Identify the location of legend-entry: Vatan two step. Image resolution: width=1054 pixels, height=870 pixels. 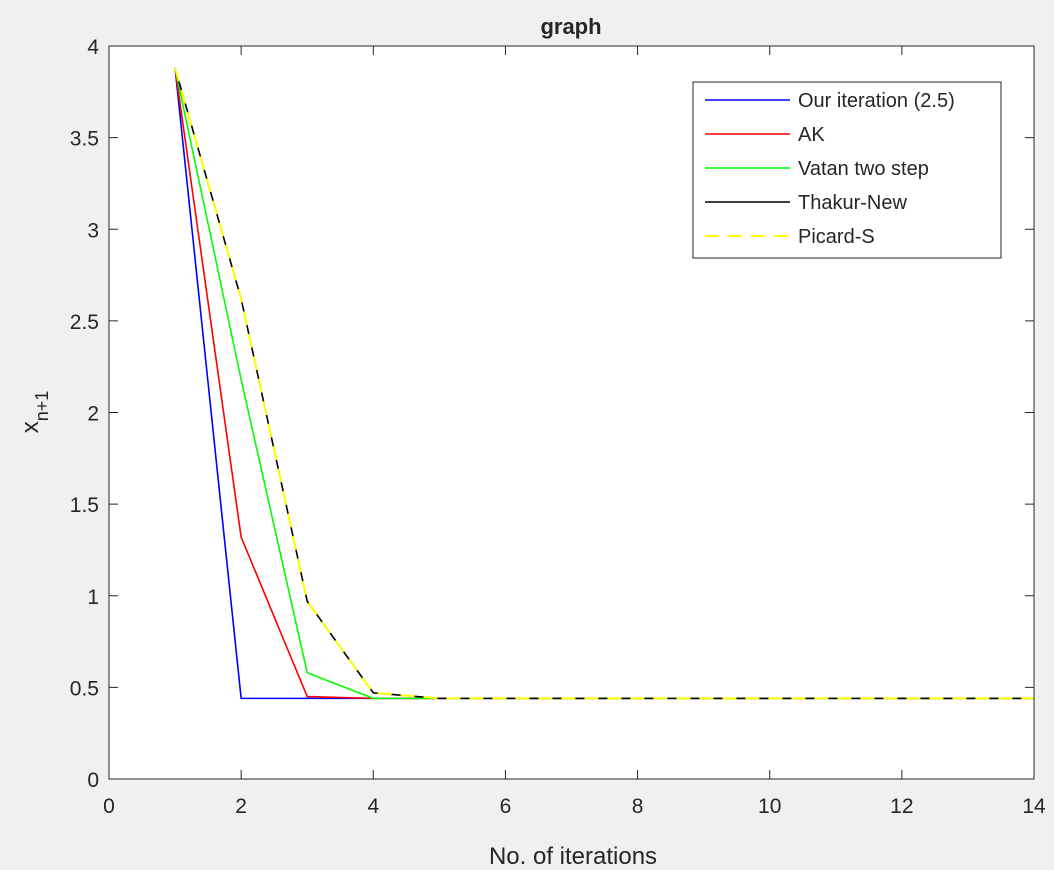
(817, 169).